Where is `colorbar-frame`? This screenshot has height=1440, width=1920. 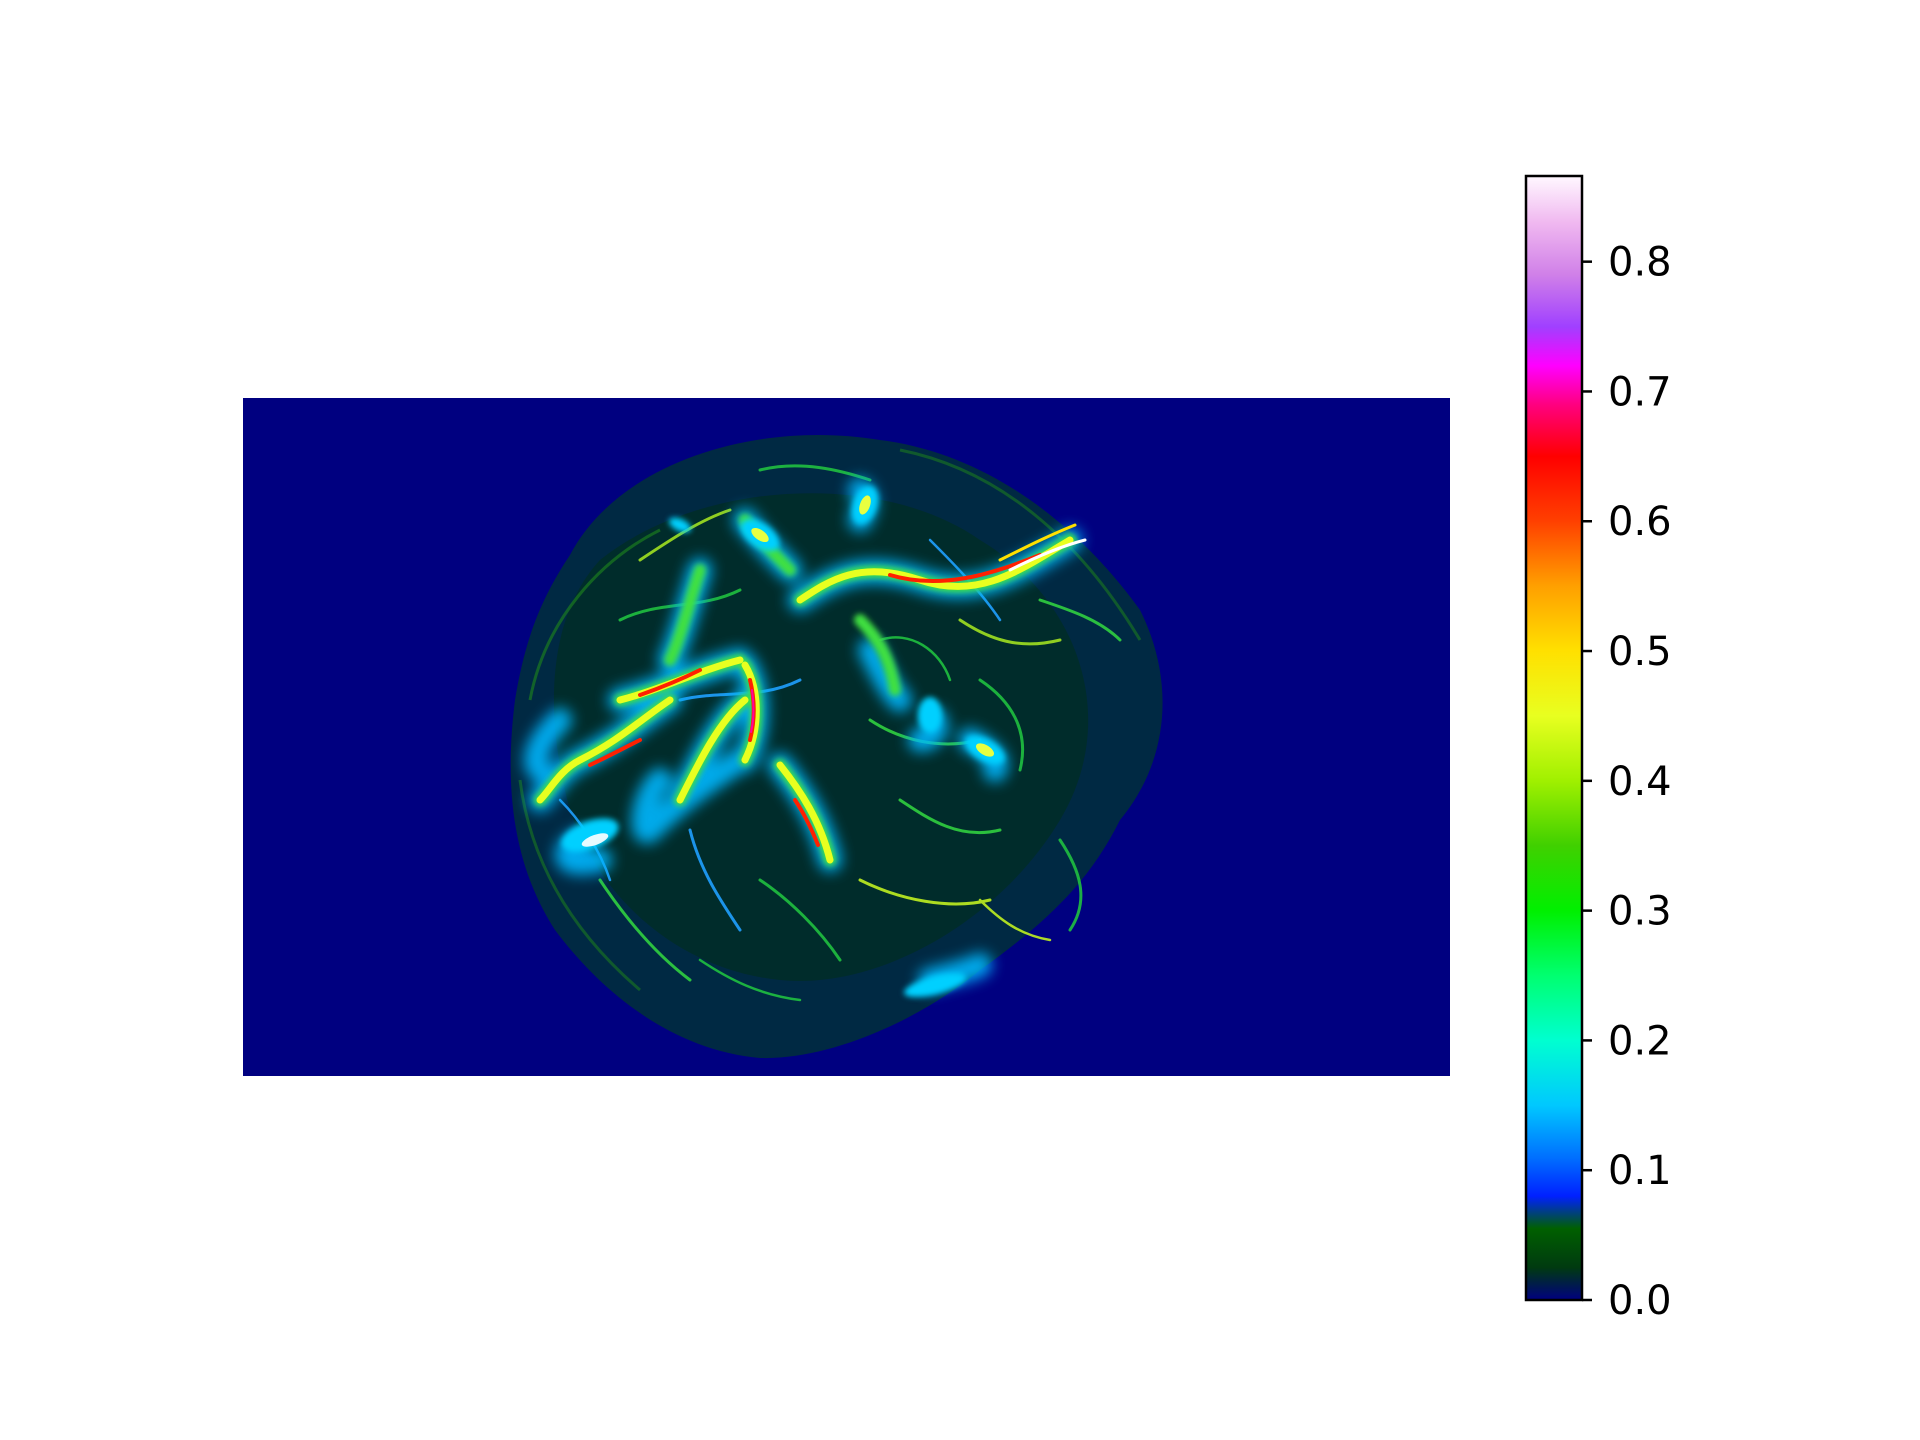 colorbar-frame is located at coordinates (1554, 738).